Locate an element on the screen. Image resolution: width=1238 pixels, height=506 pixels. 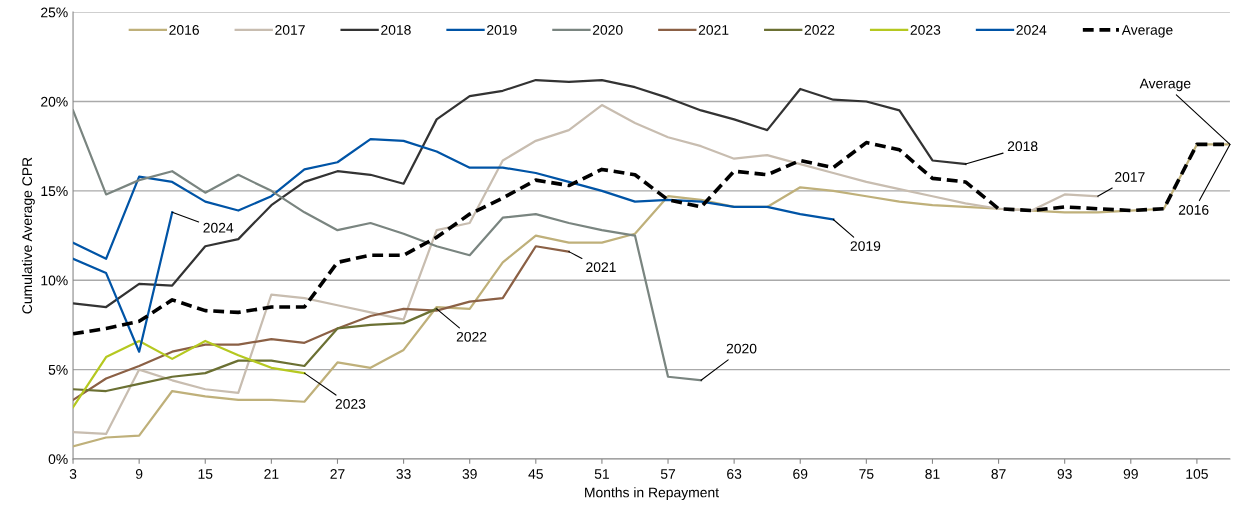
legend-label: 2018 is located at coordinates (396, 30).